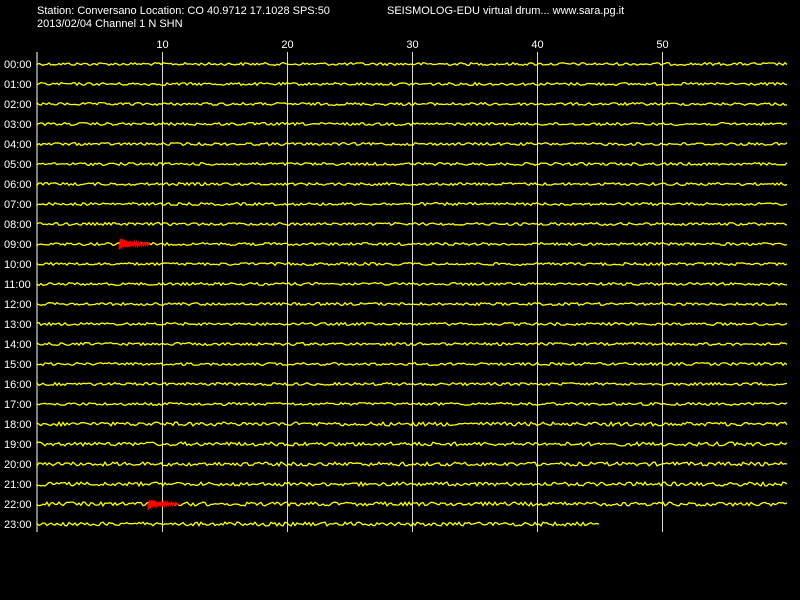 This screenshot has height=600, width=800. What do you see at coordinates (662, 45) in the screenshot?
I see `x-tick-label: 50` at bounding box center [662, 45].